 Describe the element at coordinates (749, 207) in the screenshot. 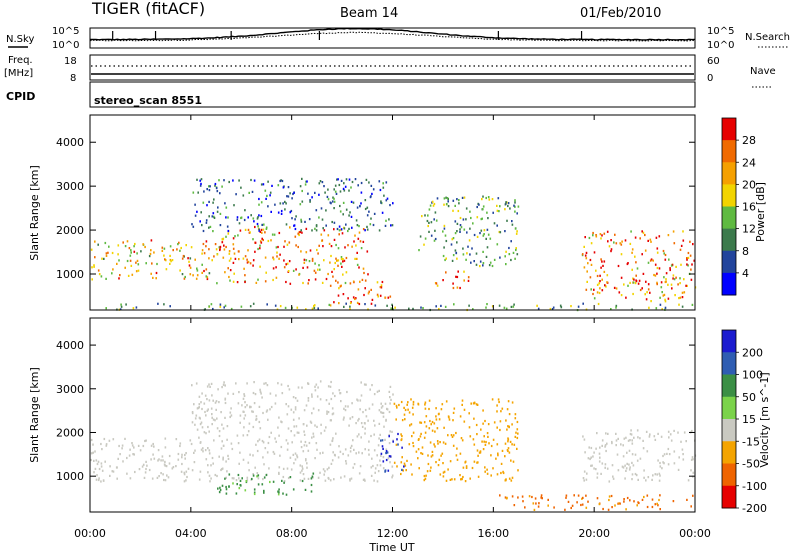

I see `power-colorbar-tick: 16` at that location.